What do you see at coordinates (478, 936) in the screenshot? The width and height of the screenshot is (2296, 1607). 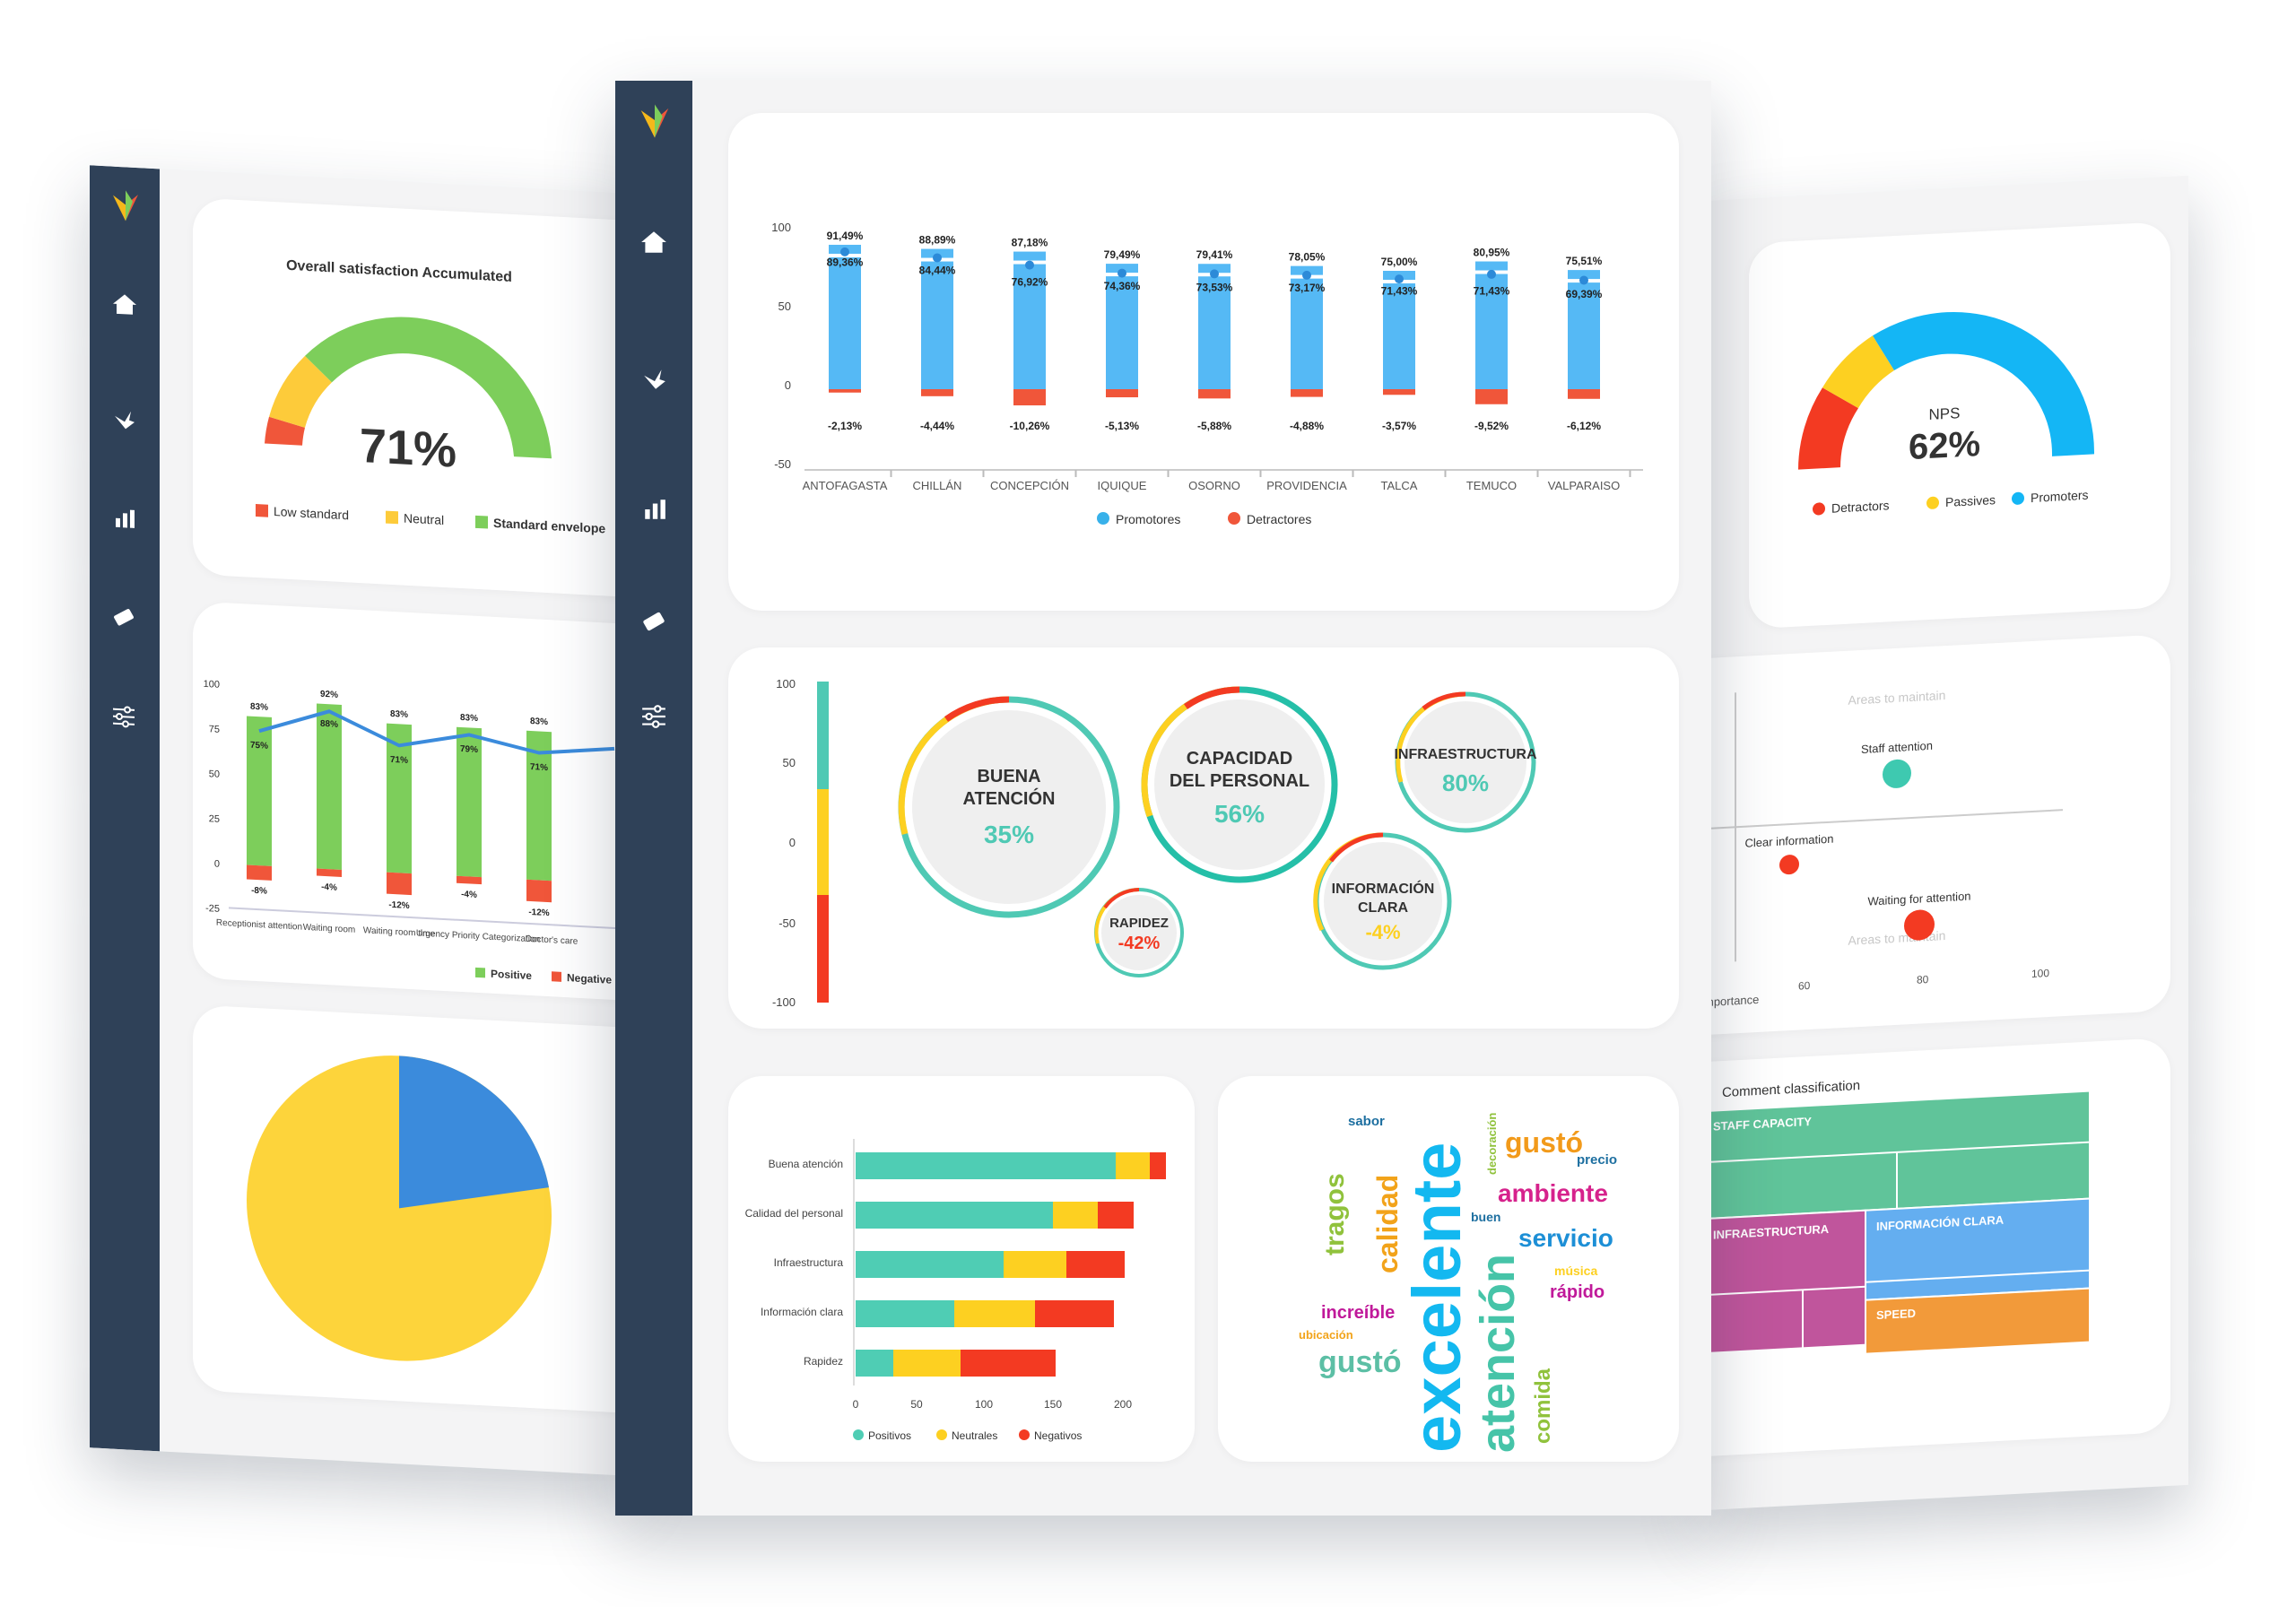 I see `category-label: Urgency Priority Categorization` at bounding box center [478, 936].